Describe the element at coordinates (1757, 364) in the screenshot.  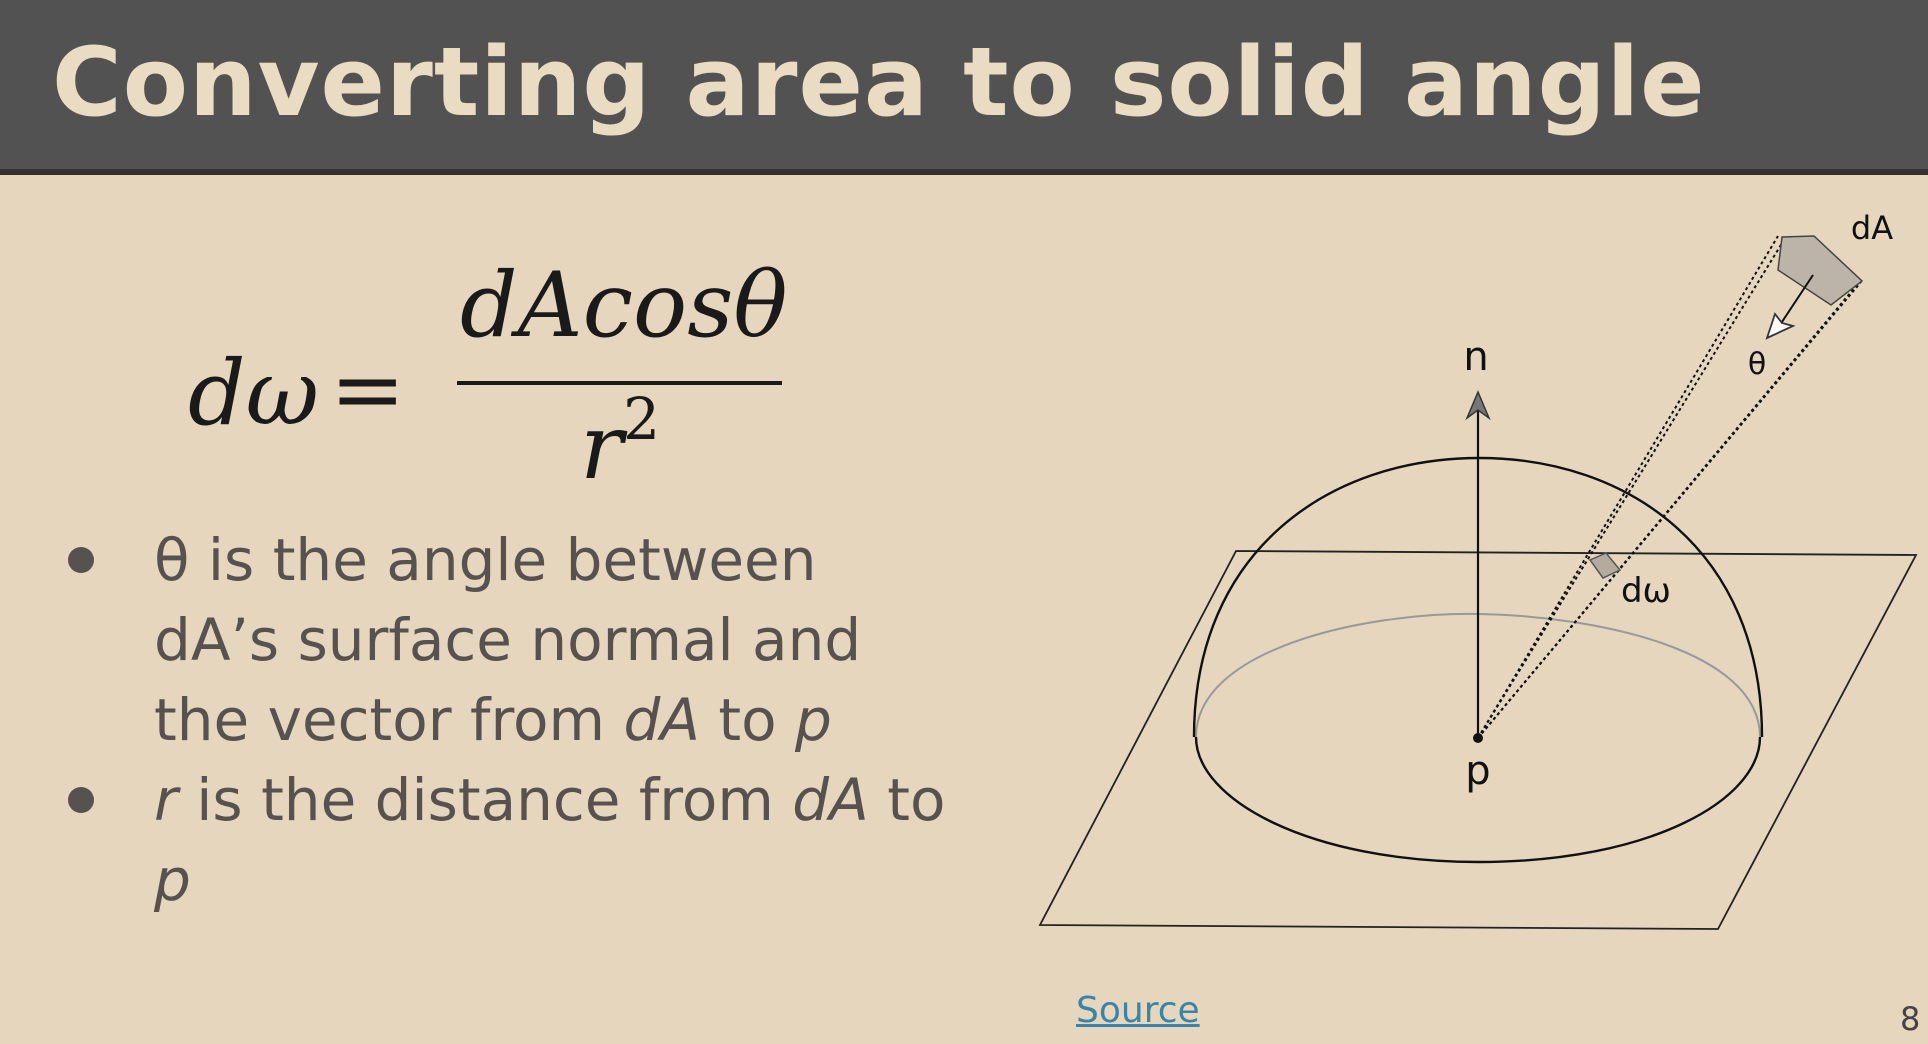
I see `label-theta: θ` at that location.